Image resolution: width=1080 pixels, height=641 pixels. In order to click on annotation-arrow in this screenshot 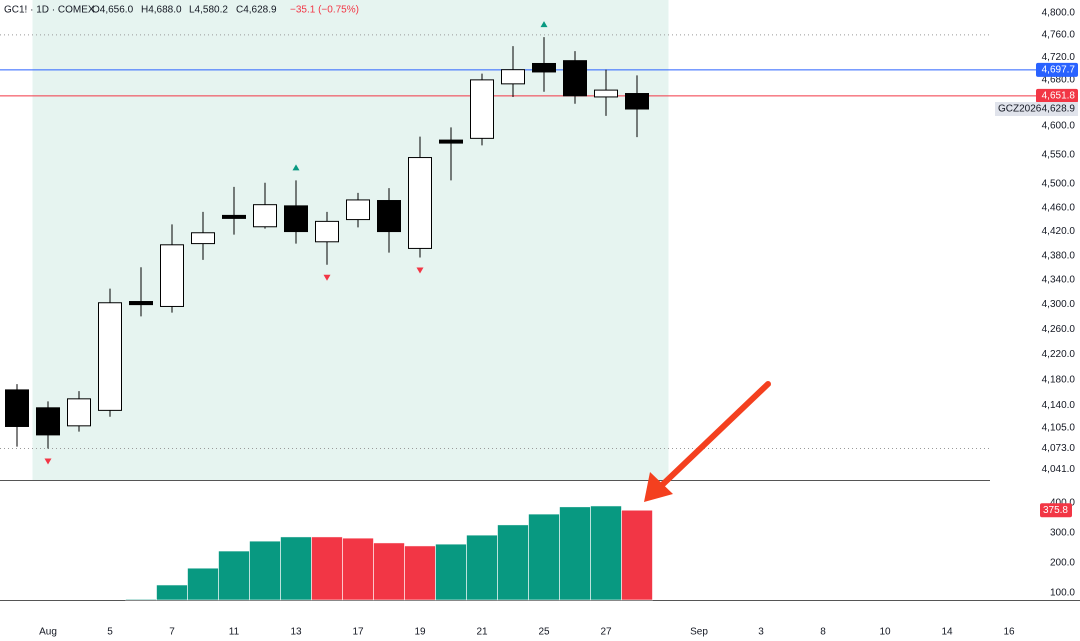, I will do `click(707, 441)`.